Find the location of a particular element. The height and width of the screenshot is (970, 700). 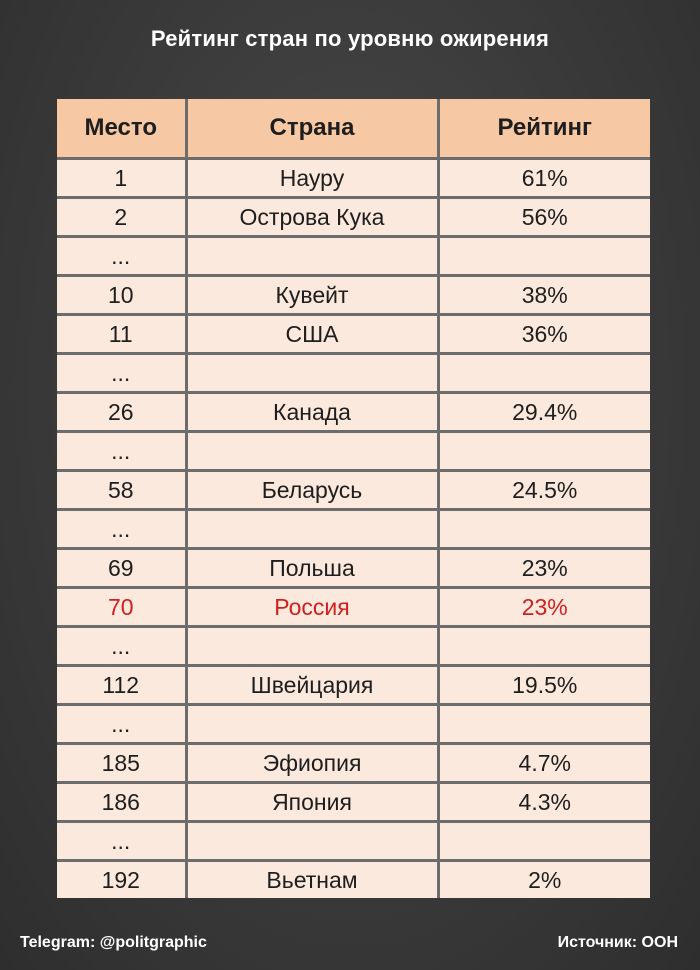

table-row: 11 США 36% is located at coordinates (353, 334).